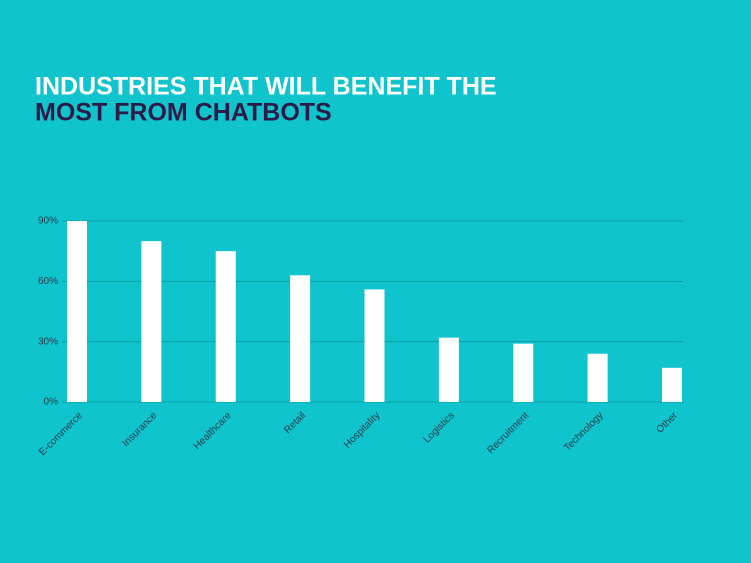 This screenshot has height=563, width=751. Describe the element at coordinates (48, 221) in the screenshot. I see `y-tick-label: 90%` at that location.